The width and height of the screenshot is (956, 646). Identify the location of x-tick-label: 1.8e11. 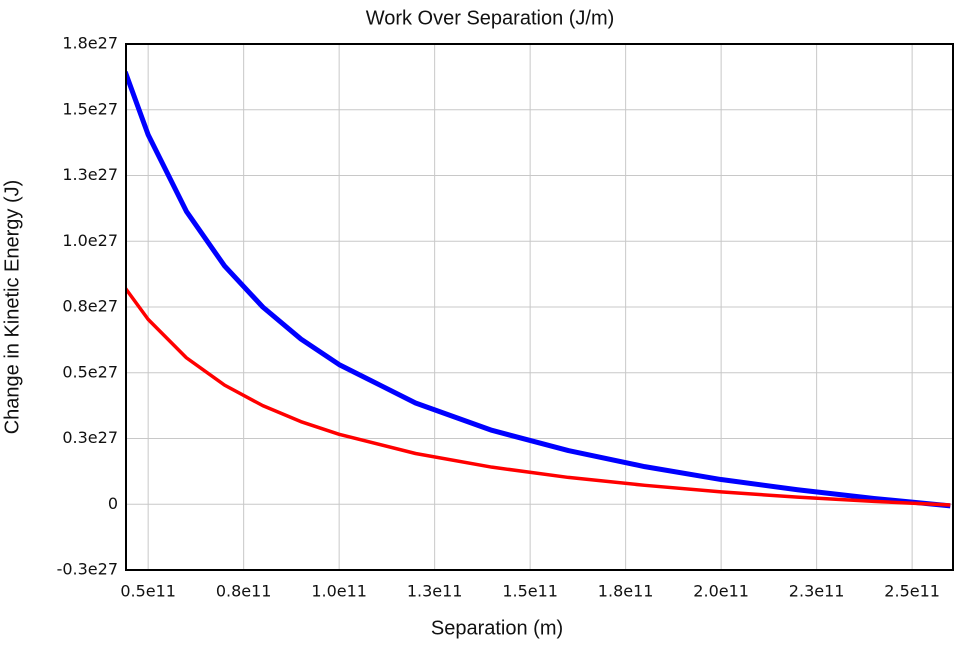
(626, 591).